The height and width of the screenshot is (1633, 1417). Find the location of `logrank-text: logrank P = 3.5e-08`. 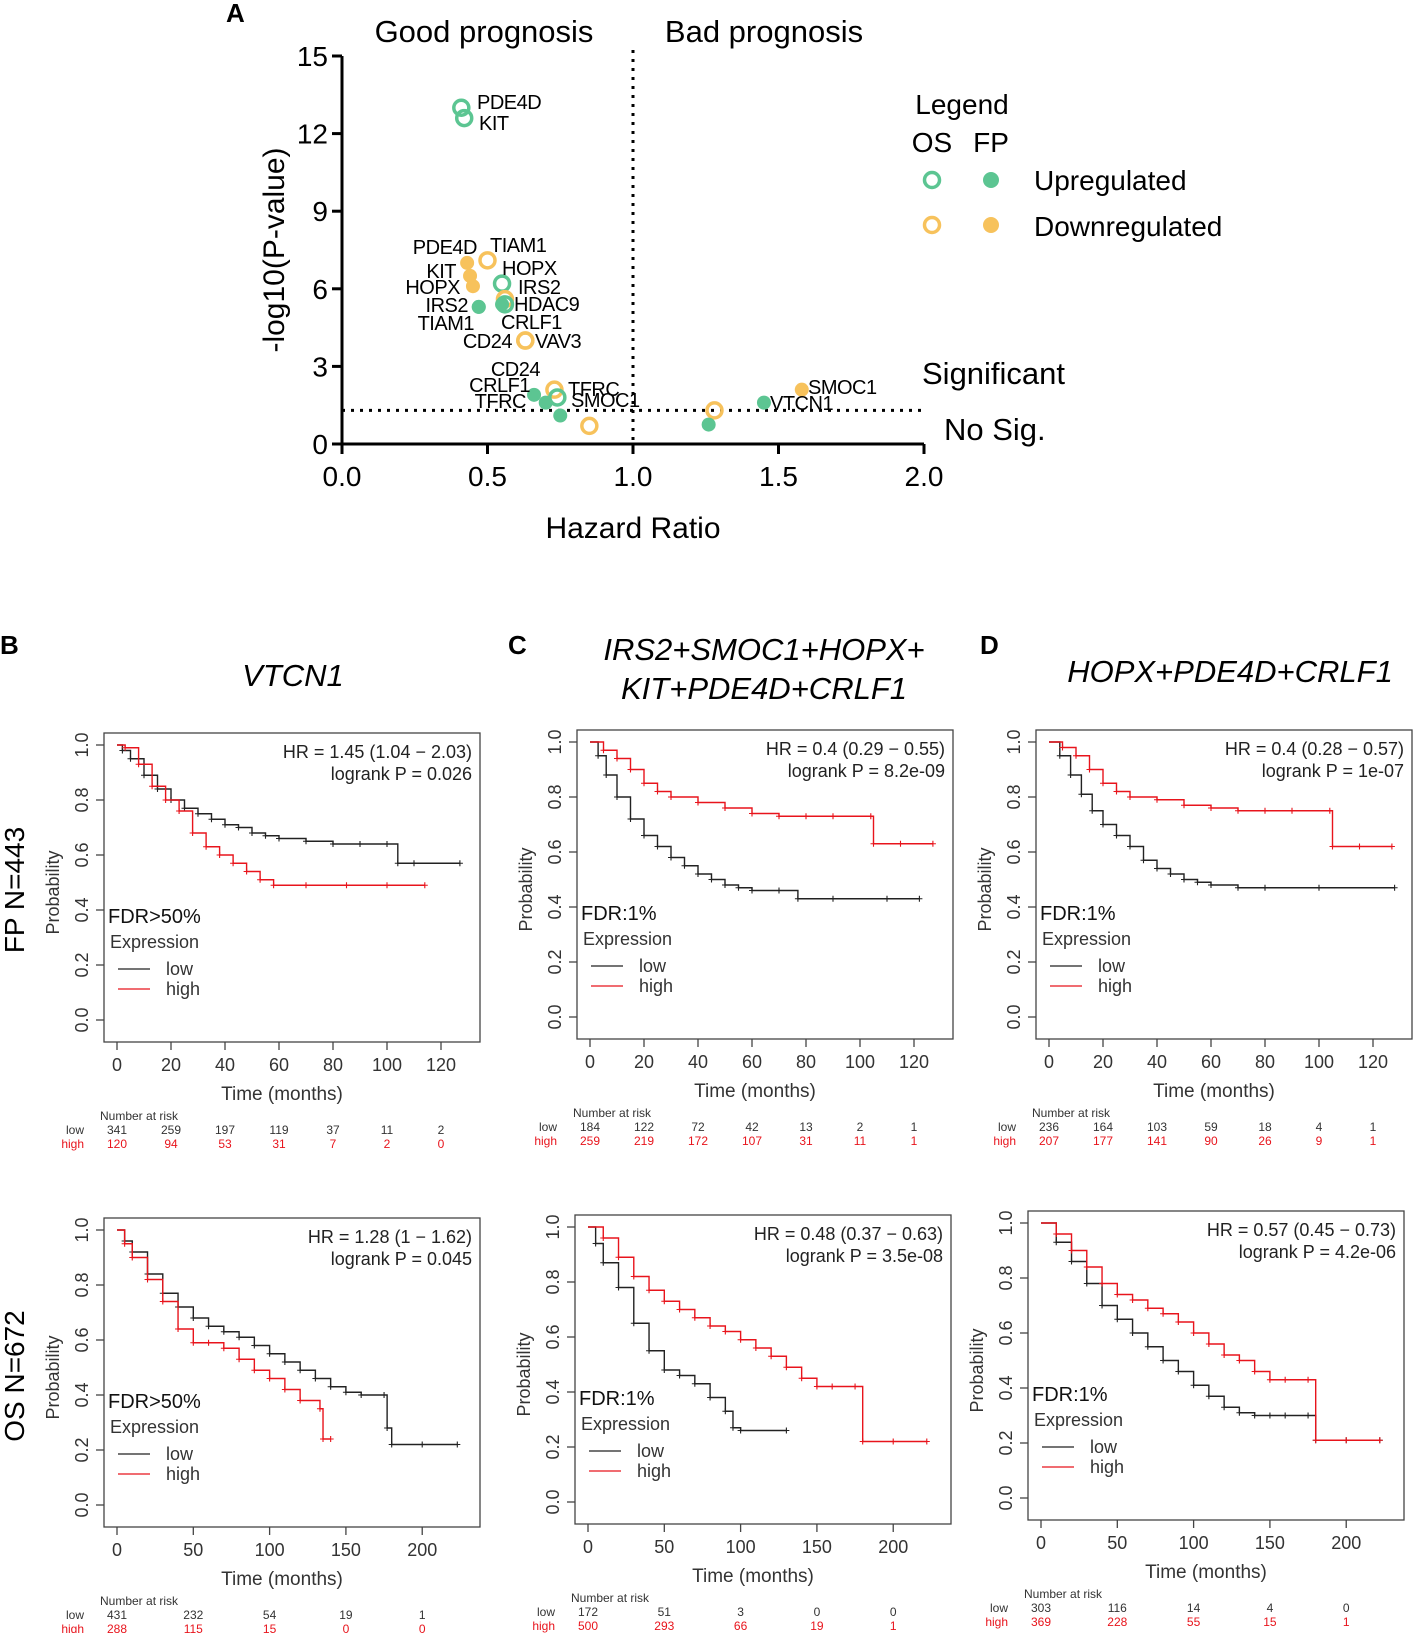

logrank-text: logrank P = 3.5e-08 is located at coordinates (864, 1256).